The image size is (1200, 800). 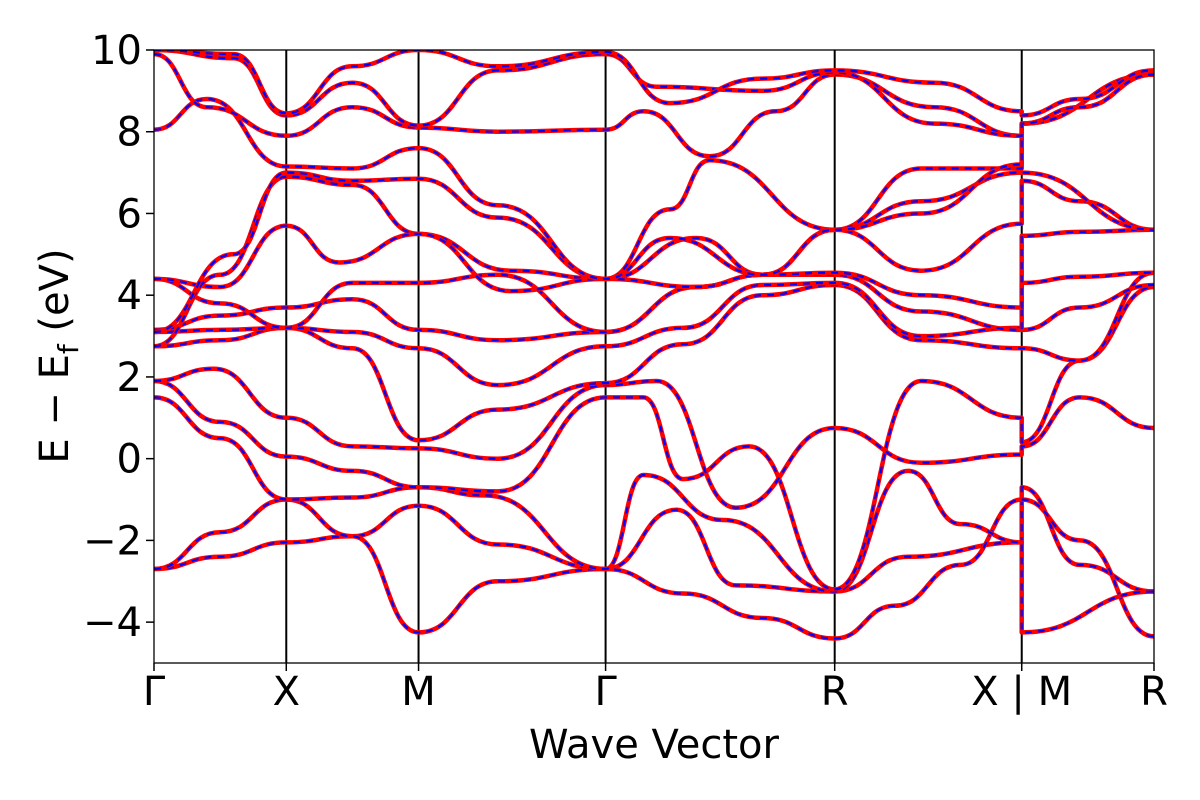 I want to click on x-axis-label: Wave Vector, so click(x=654, y=745).